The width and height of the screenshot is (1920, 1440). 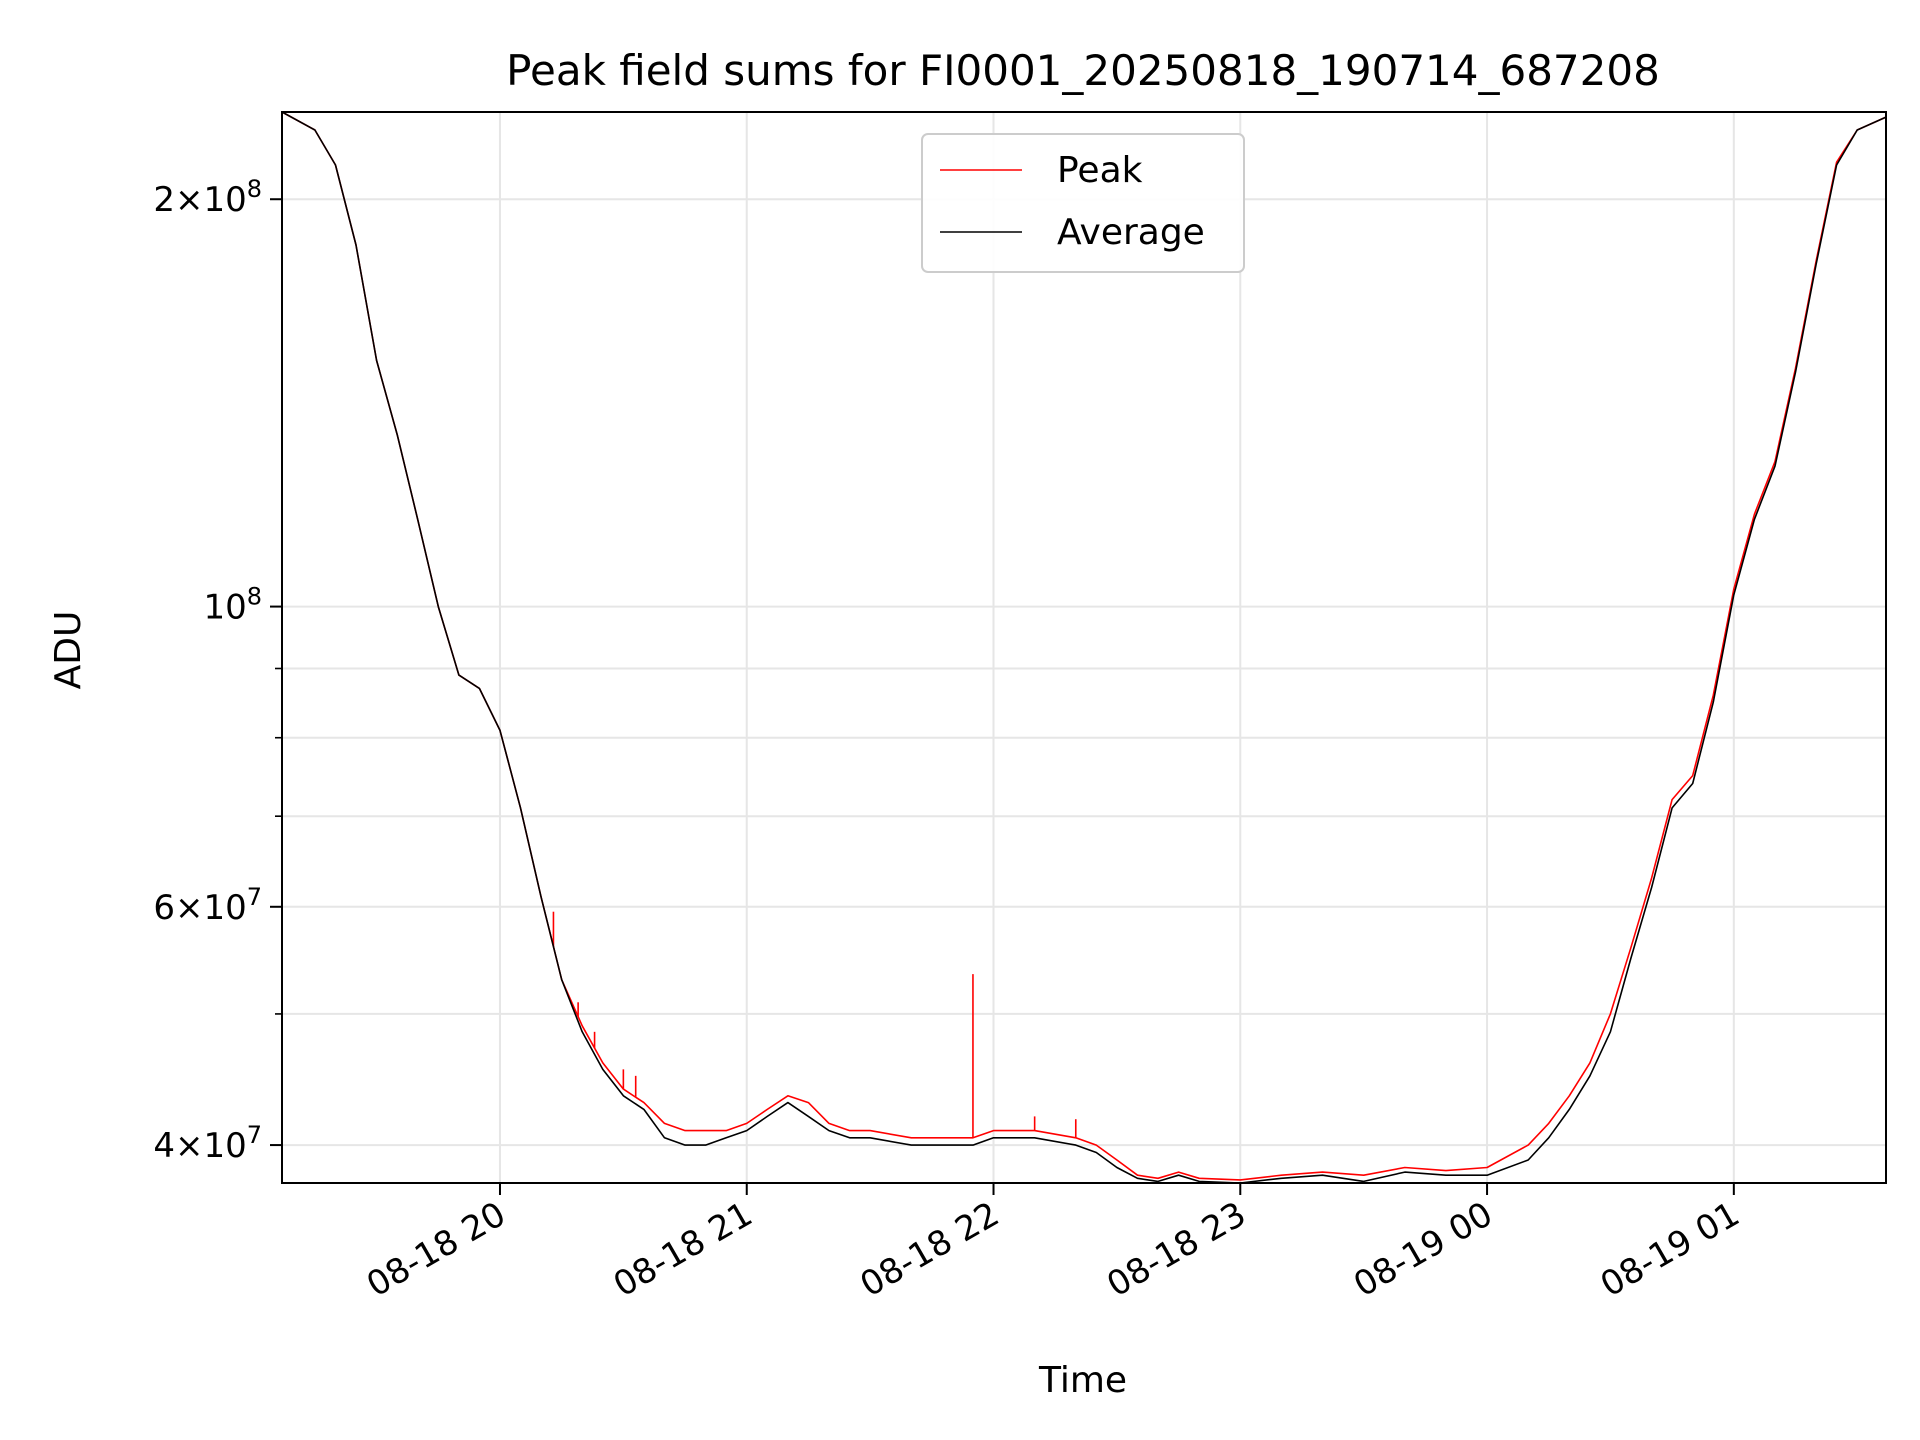 I want to click on x-axis-label: Time, so click(x=1082, y=1380).